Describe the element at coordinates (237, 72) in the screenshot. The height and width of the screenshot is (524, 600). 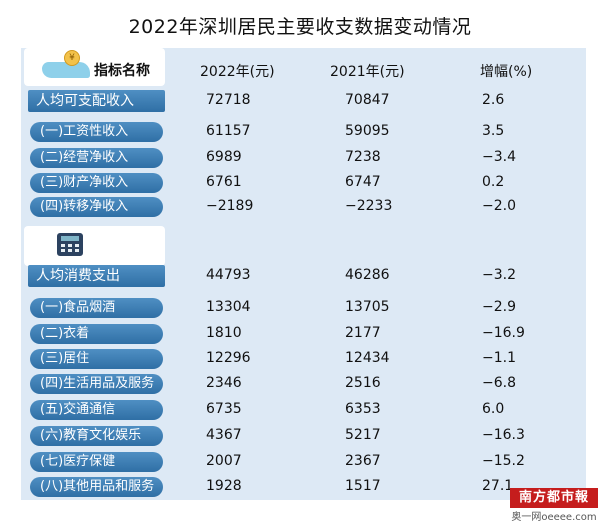
I see `column-header-2022: 2022年(元)` at that location.